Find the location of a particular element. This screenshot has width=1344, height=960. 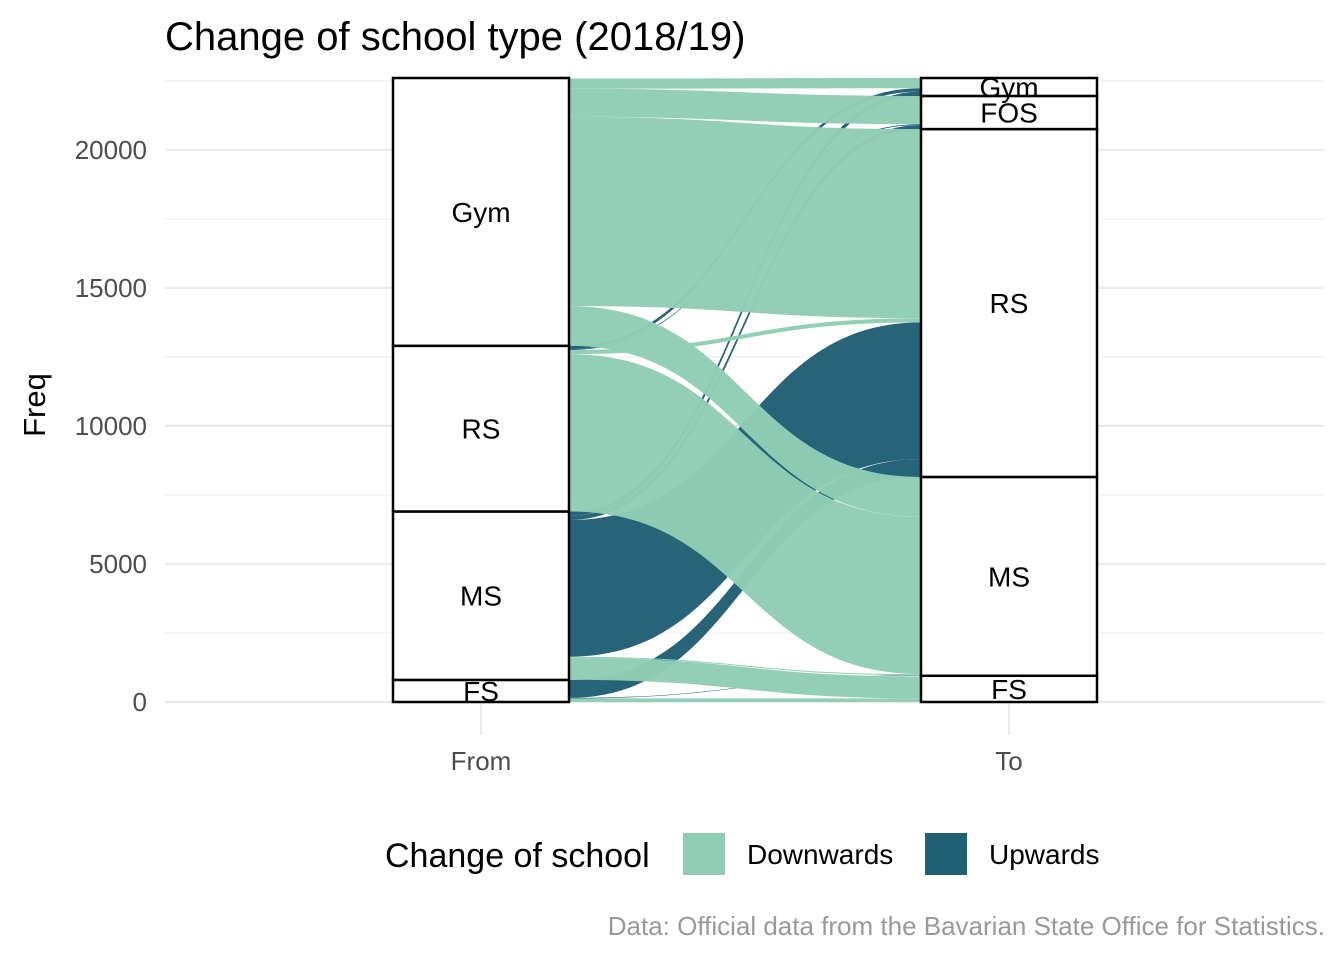

legend-label-upwards: Upwards is located at coordinates (1044, 854).